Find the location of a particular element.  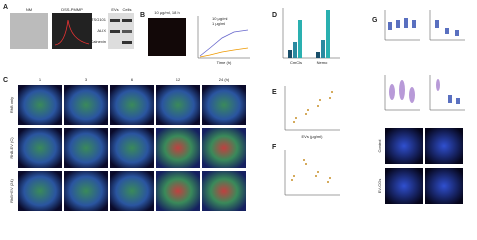

panel-letter: A is located at coordinates (5, 7).